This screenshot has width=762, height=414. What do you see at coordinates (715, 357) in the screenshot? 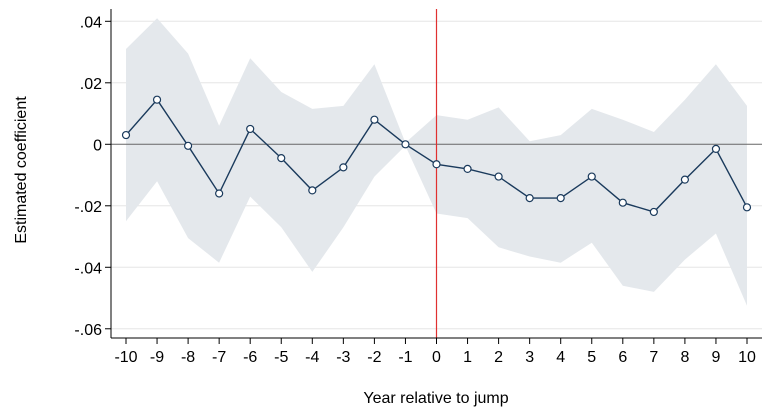
I see `x-tick-label: 9` at bounding box center [715, 357].